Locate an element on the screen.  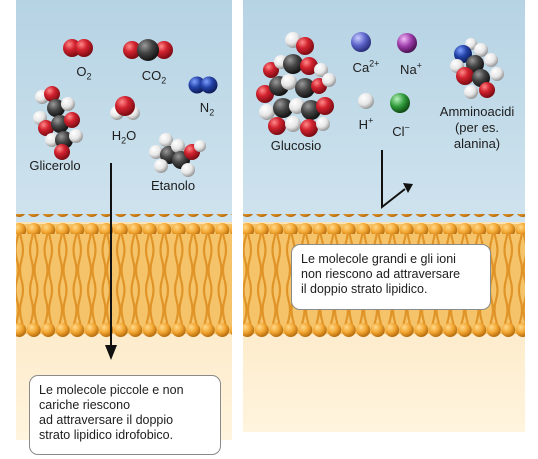
hydrogen-ion is located at coordinates (366, 101).